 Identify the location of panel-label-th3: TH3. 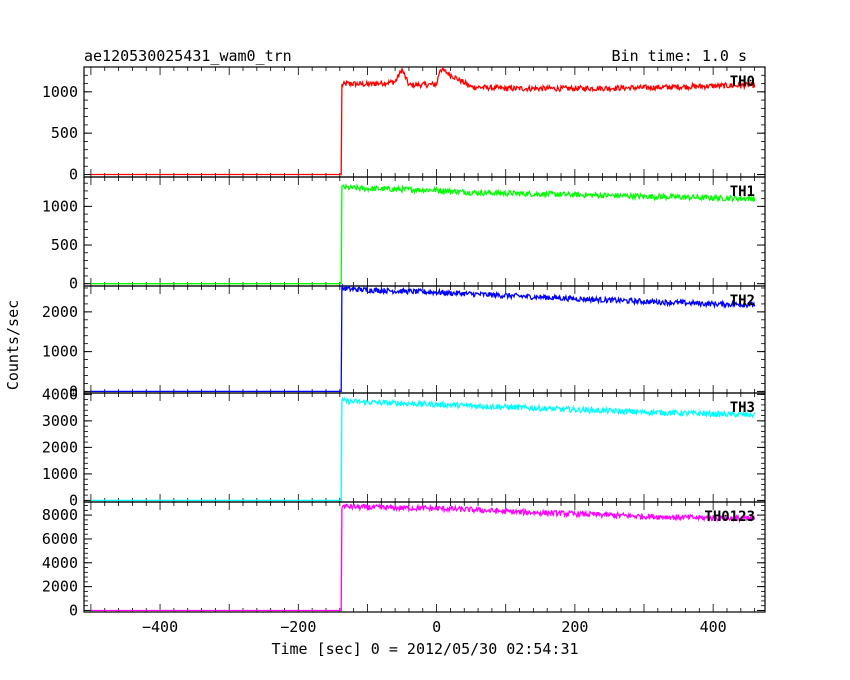
(742, 408).